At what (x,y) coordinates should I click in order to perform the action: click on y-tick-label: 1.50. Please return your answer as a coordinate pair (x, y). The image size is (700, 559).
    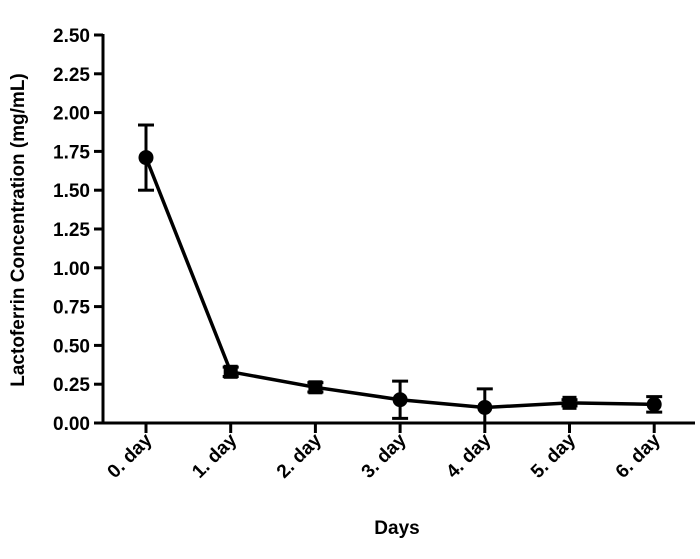
    Looking at the image, I should click on (71, 191).